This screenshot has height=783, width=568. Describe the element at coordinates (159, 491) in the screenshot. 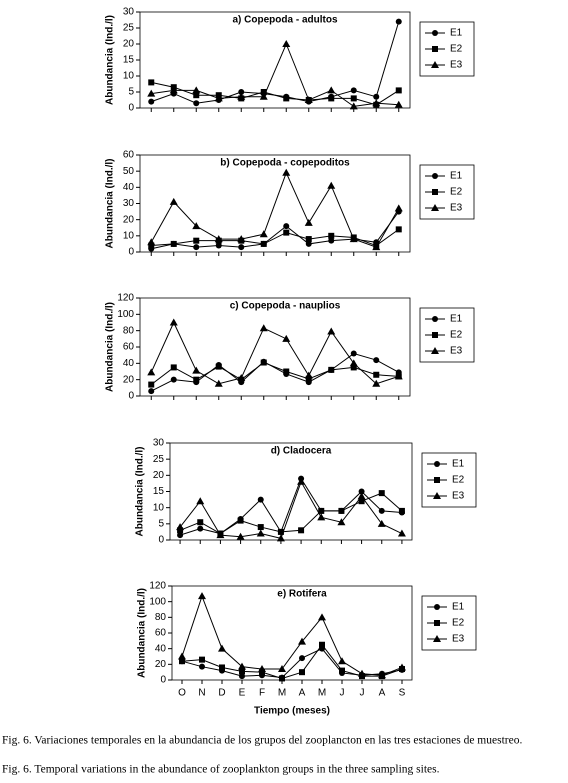

I see `y-tick-label: 15` at that location.